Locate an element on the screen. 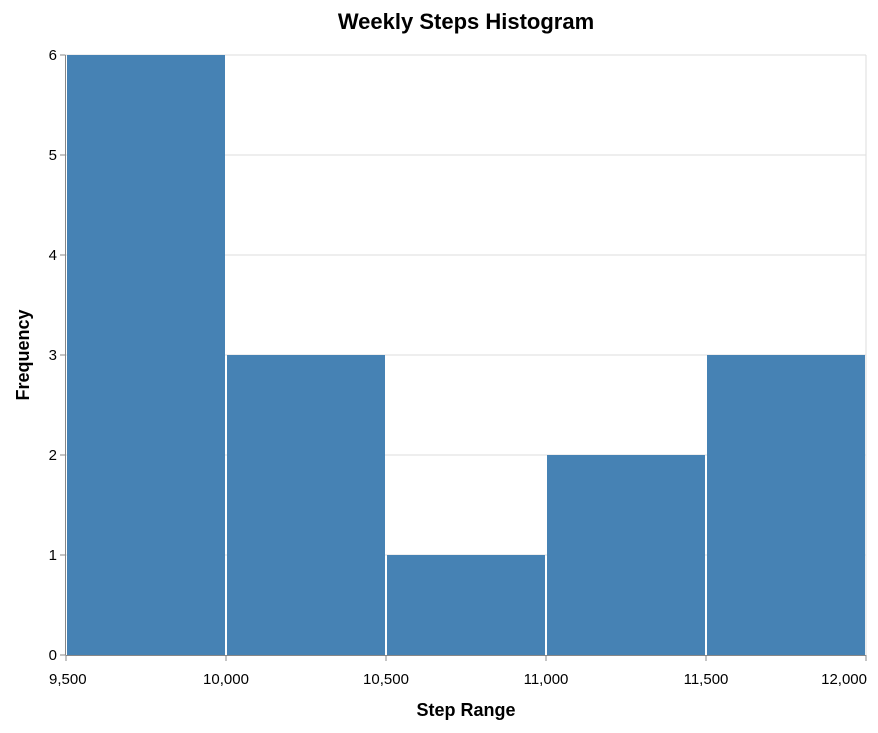 The image size is (878, 733). x-axis-title: Step Range is located at coordinates (465, 710).